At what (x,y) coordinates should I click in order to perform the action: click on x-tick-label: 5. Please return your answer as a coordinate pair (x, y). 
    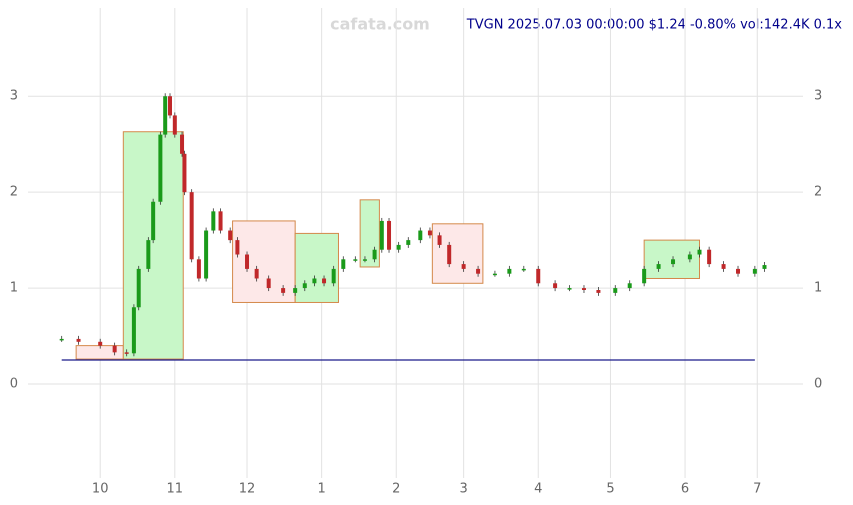
    Looking at the image, I should click on (610, 489).